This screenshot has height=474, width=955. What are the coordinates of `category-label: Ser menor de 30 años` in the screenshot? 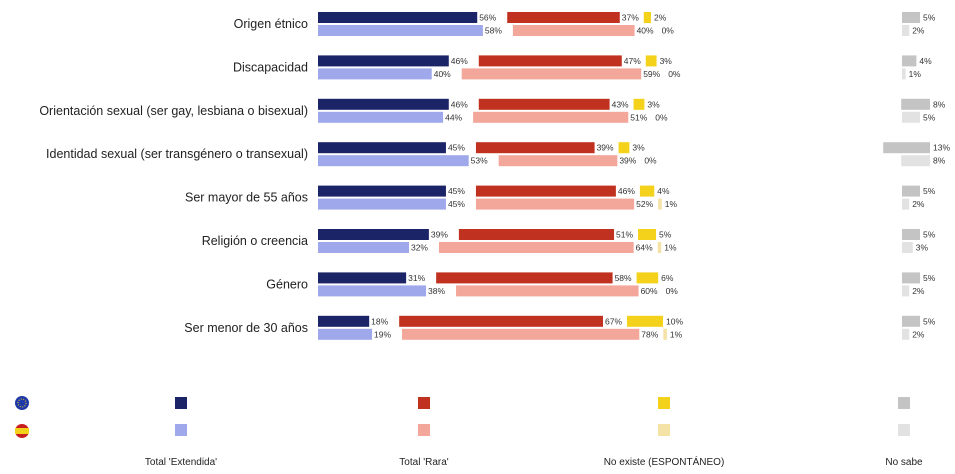 It's located at (246, 328).